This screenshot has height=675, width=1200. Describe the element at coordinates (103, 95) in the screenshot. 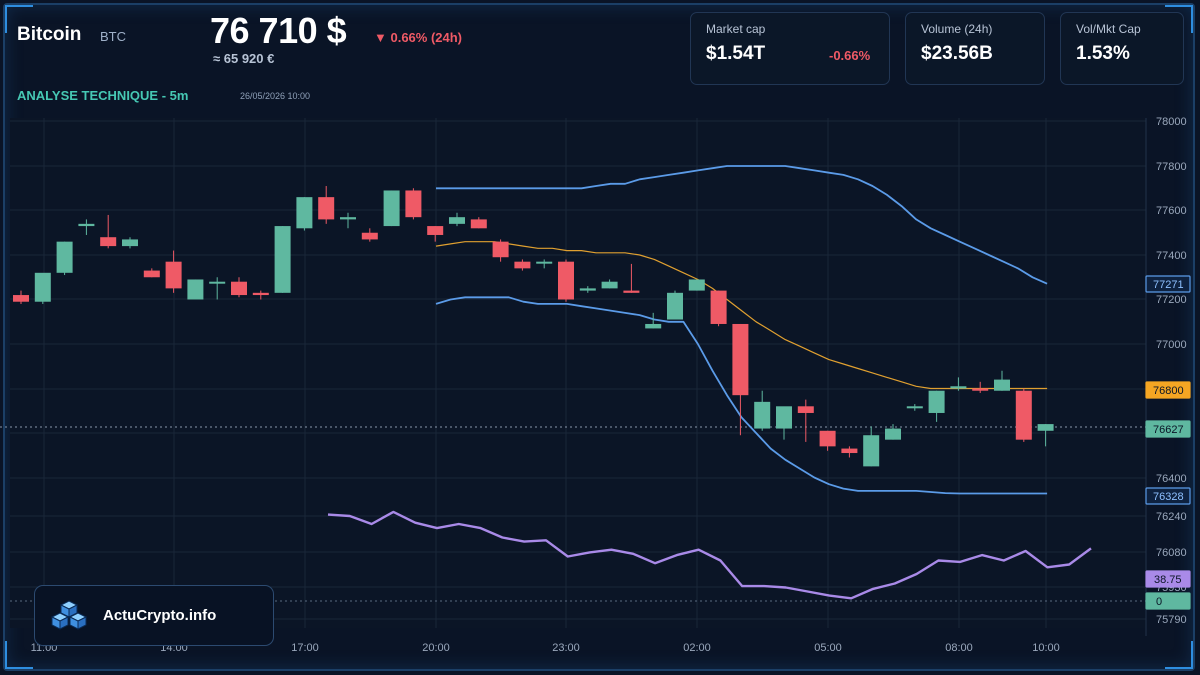

I see `section-title: ANALYSE TECHNIQUE - 5m` at that location.